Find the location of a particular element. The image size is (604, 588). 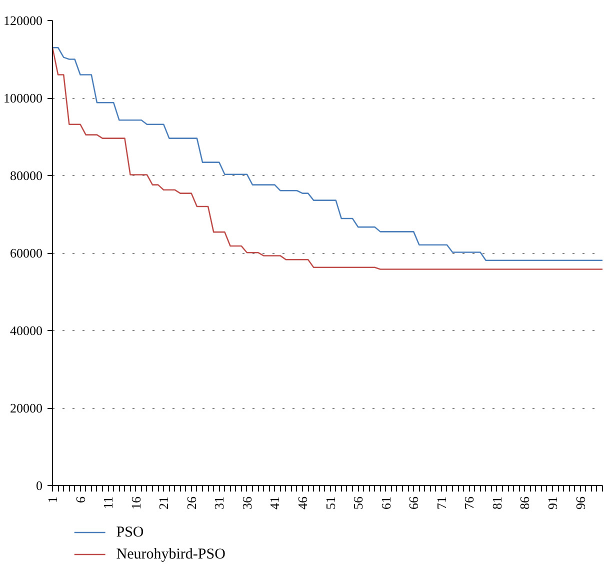

x-tick-label: 56 is located at coordinates (358, 503).